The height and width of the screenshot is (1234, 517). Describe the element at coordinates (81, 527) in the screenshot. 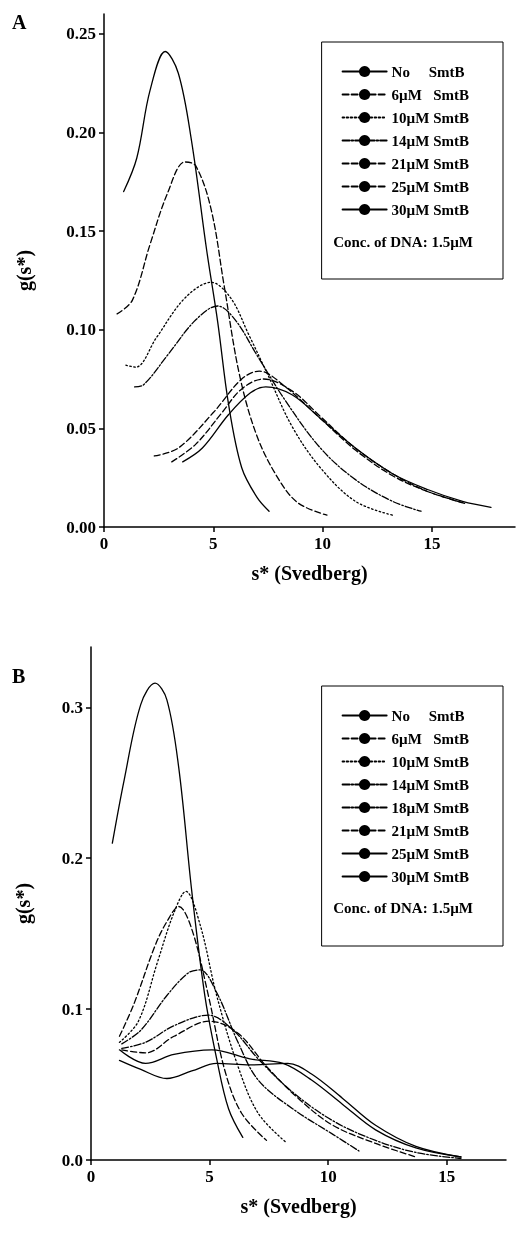

I see `y-tick-label: 0.00` at that location.